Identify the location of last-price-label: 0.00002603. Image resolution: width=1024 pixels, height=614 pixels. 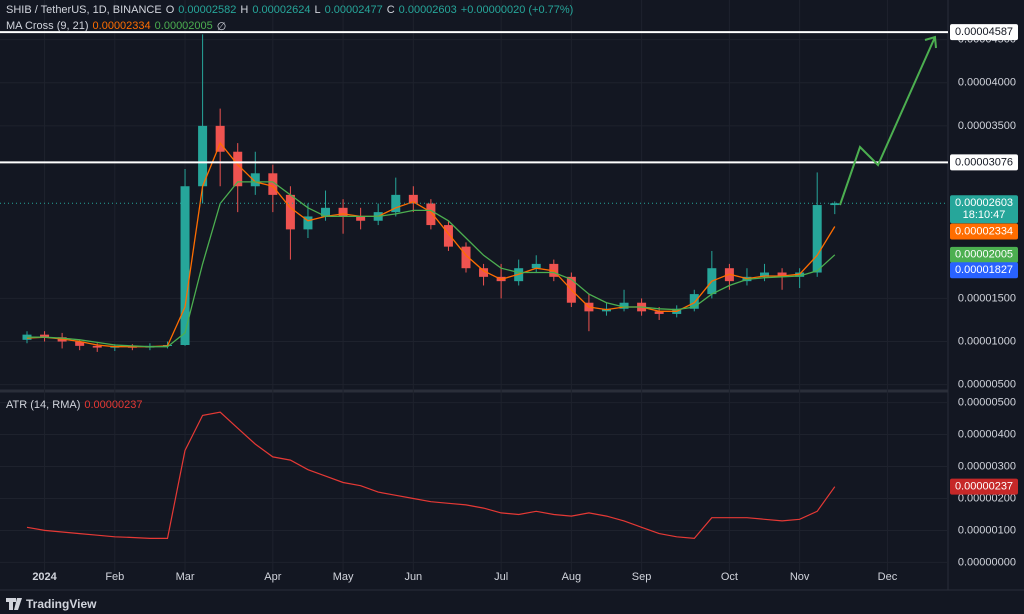
(984, 203).